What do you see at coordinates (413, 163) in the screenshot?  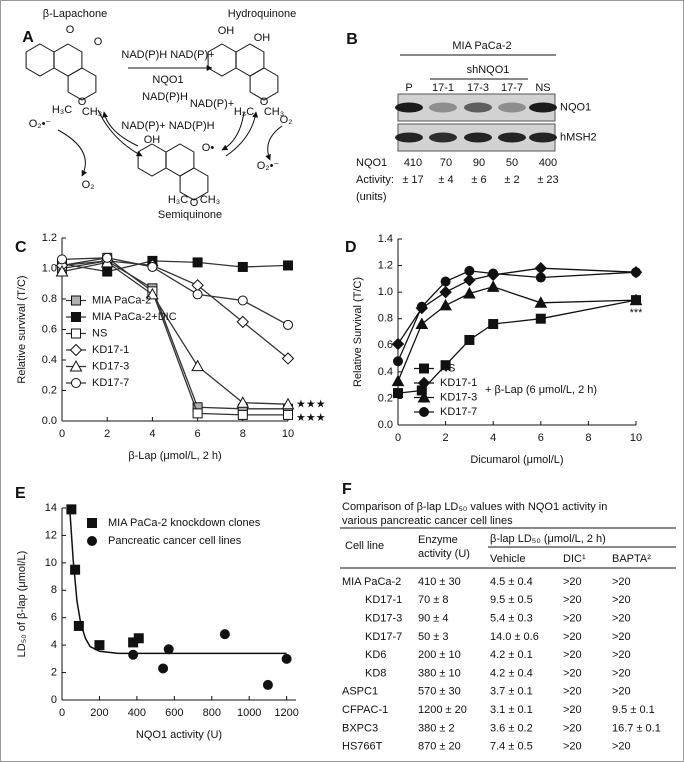 I see `activity-value: 410` at bounding box center [413, 163].